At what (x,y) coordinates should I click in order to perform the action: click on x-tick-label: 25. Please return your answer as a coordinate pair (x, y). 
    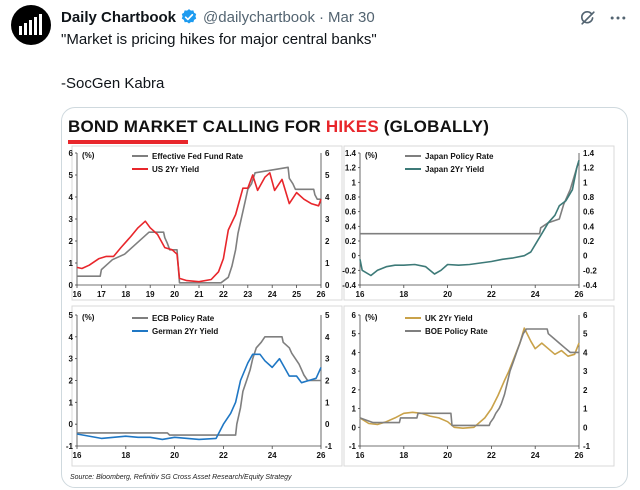
    Looking at the image, I should click on (296, 294).